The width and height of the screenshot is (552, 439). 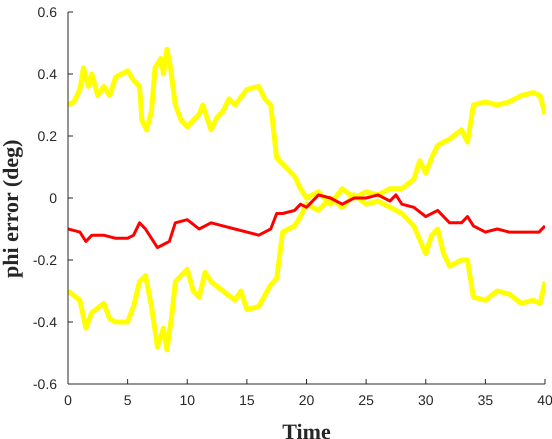 I want to click on y-tick-label: -0.4, so click(x=45, y=322).